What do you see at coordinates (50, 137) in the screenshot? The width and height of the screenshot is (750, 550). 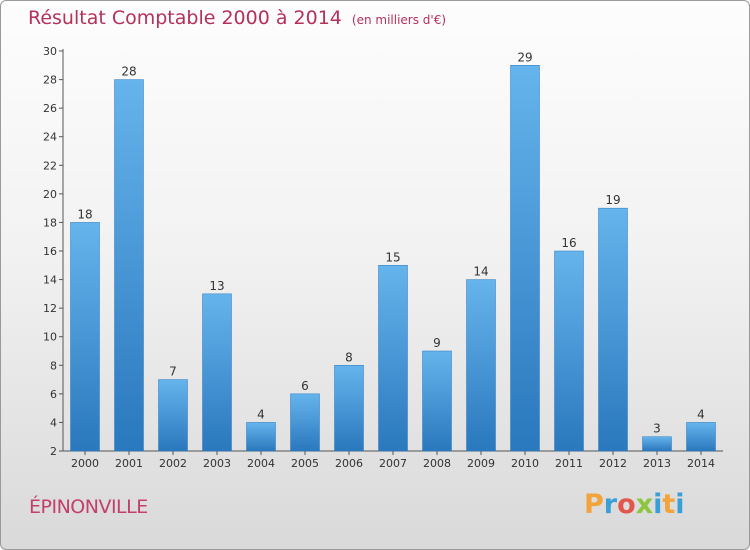 I see `y-tick-label: 24` at bounding box center [50, 137].